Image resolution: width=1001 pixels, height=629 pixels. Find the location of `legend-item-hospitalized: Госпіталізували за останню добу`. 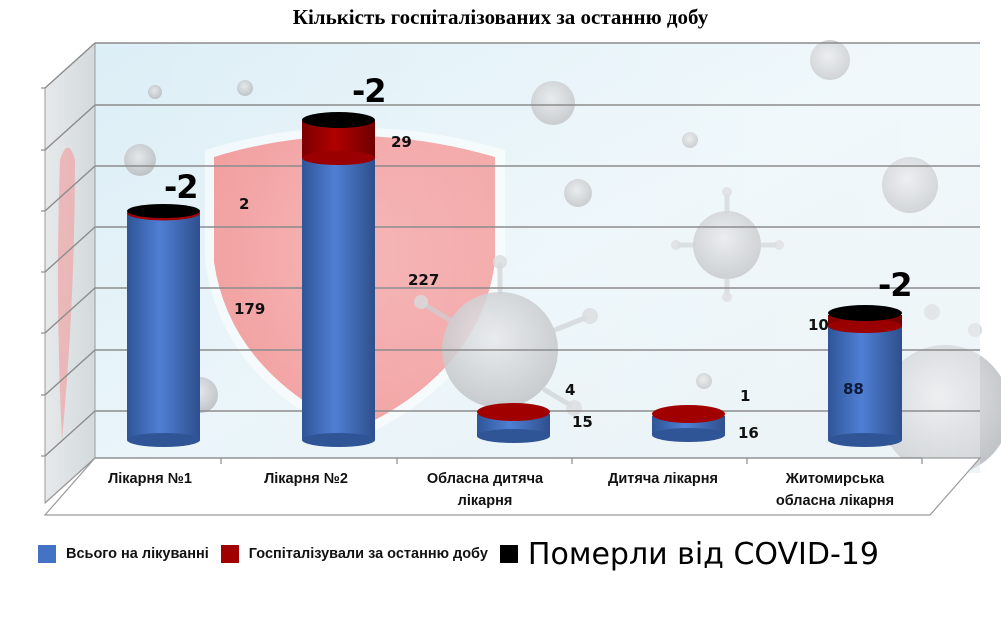

legend-item-hospitalized: Госпіталізували за останню добу is located at coordinates (354, 554).